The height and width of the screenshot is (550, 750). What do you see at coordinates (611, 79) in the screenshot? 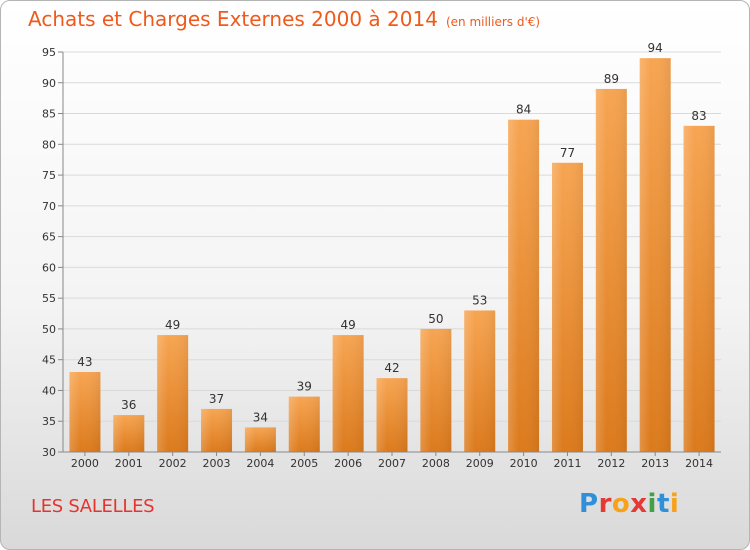
I see `data-label: 89` at bounding box center [611, 79].